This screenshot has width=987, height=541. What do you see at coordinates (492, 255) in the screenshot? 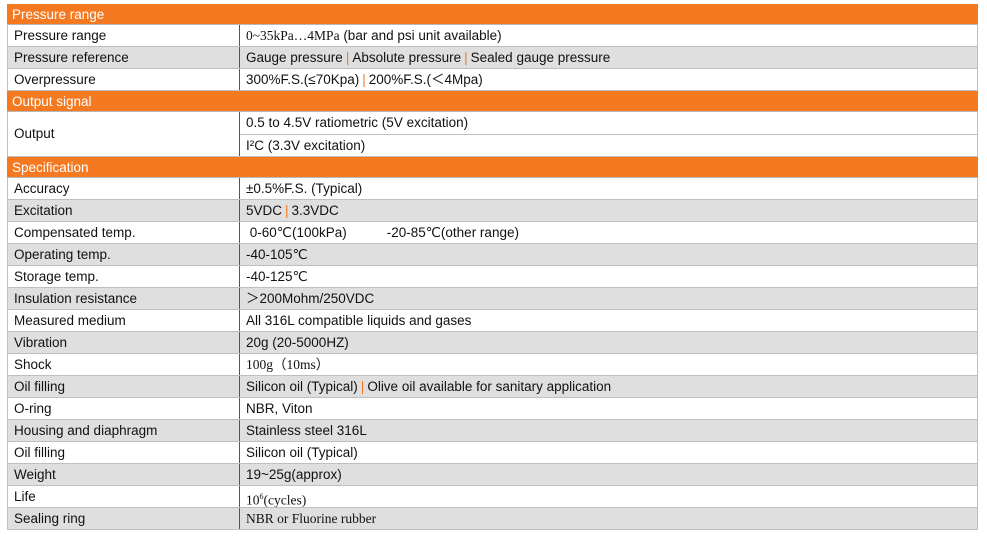
I see `table-row: Operating temp. -40-105℃` at bounding box center [492, 255].